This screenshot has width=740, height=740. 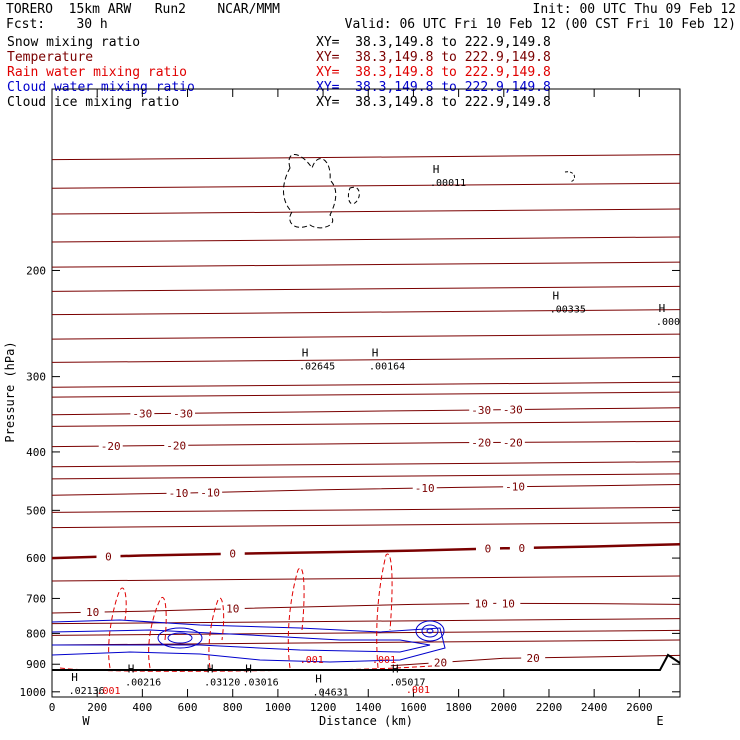 I want to click on field-xy-rain: XY= 38.3,149.8 to 222.9,149.8, so click(x=433, y=72).